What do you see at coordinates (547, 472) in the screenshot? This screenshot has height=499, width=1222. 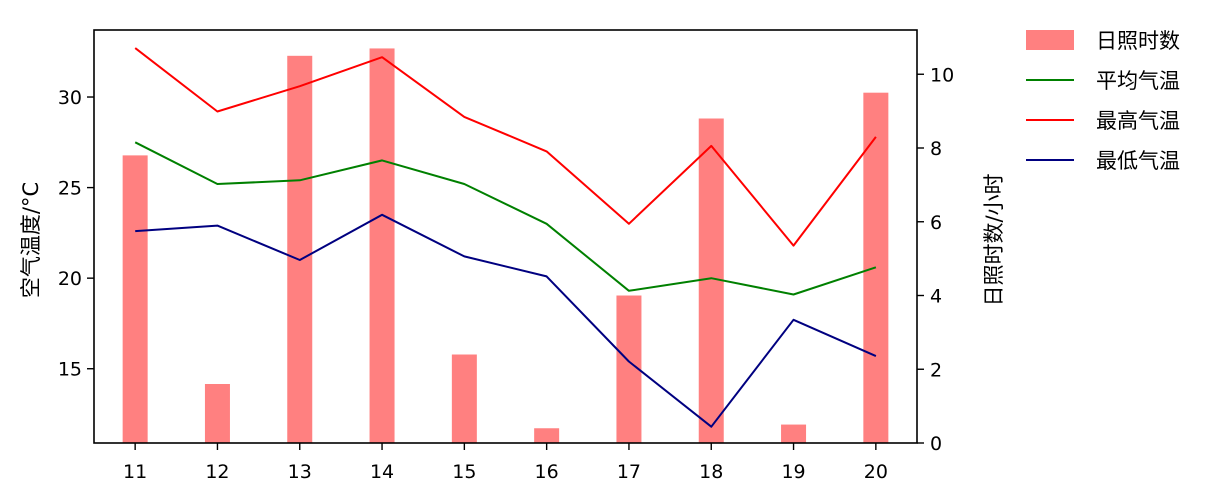 I see `x-tick-label: 16` at bounding box center [547, 472].